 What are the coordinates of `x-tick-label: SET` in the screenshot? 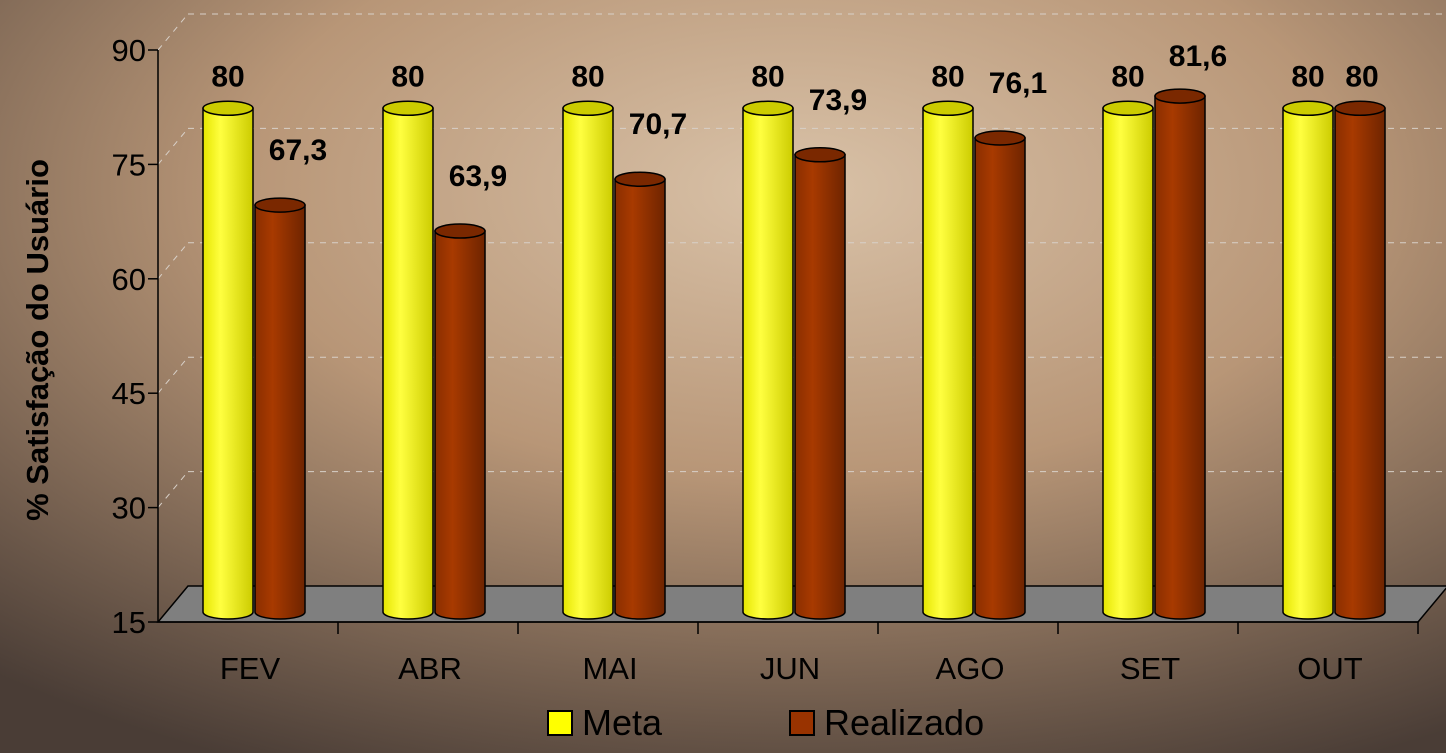 It's located at (1150, 668).